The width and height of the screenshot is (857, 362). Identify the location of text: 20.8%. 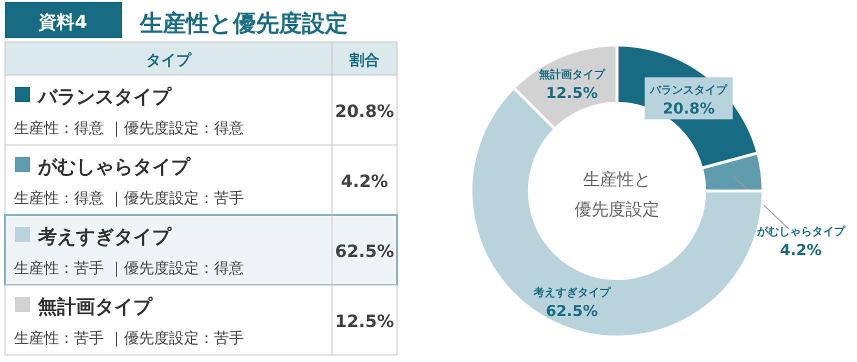
(364, 112).